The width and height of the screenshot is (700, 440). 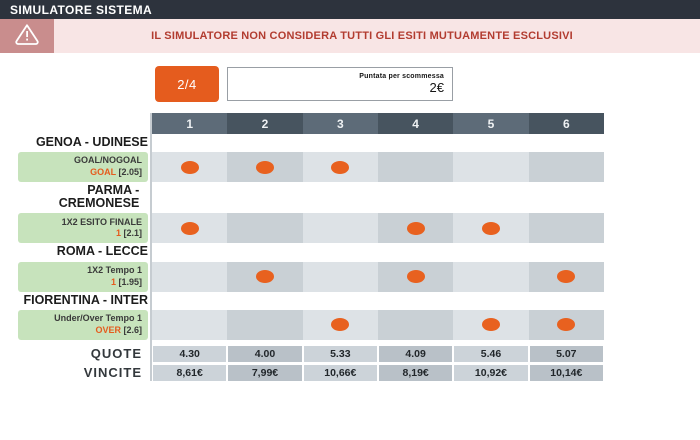 I want to click on vincite-value: 8,19€, so click(x=415, y=372).